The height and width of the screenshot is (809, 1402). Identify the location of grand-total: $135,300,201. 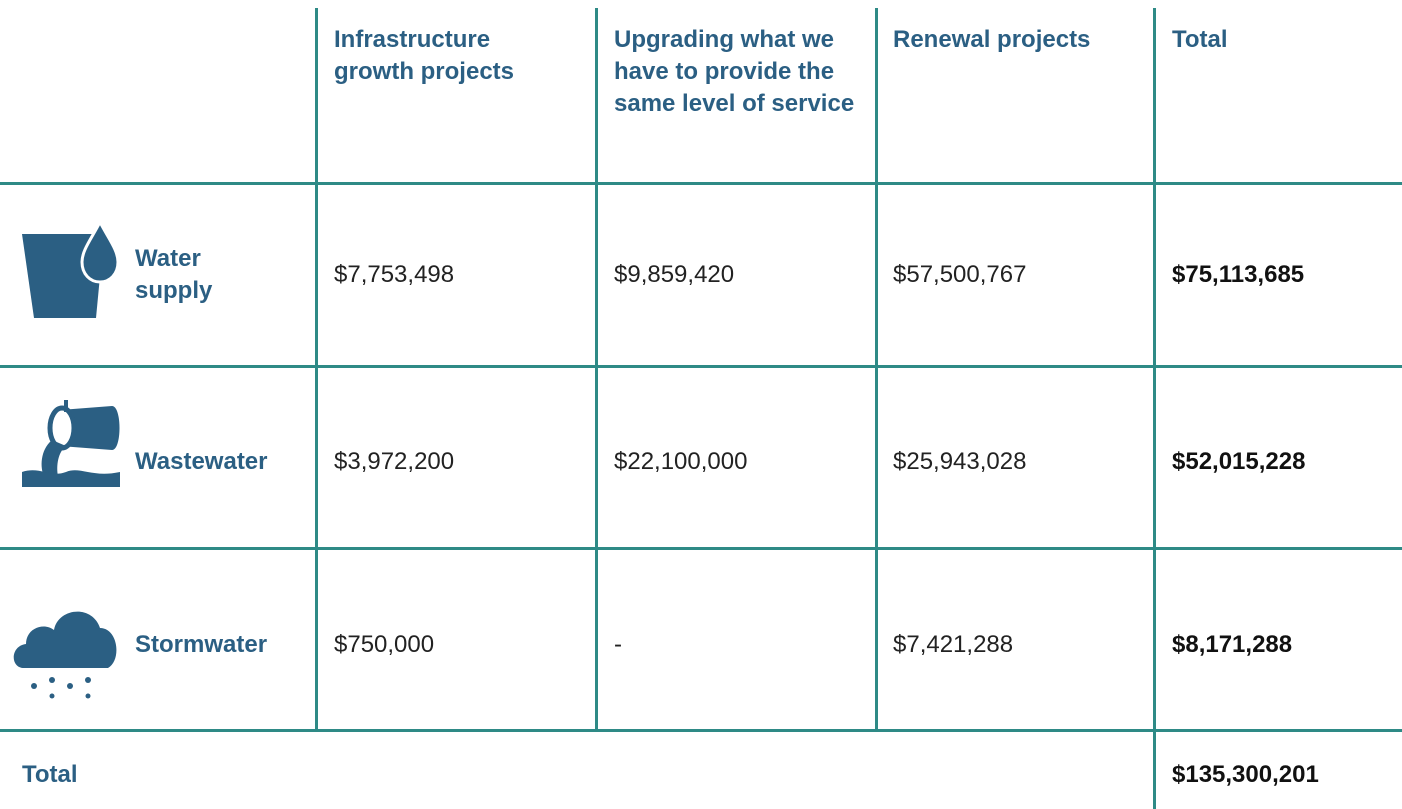
(1245, 774).